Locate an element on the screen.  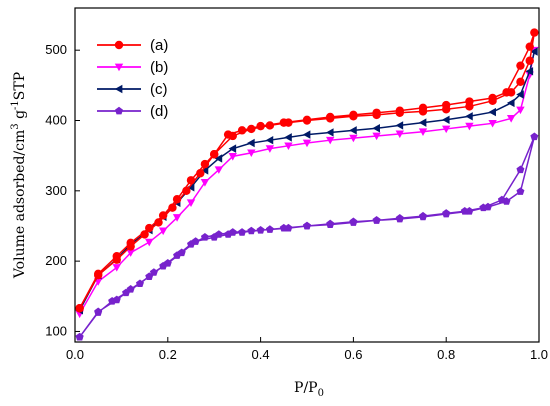
y-tick-label: 400 is located at coordinates (56, 120).